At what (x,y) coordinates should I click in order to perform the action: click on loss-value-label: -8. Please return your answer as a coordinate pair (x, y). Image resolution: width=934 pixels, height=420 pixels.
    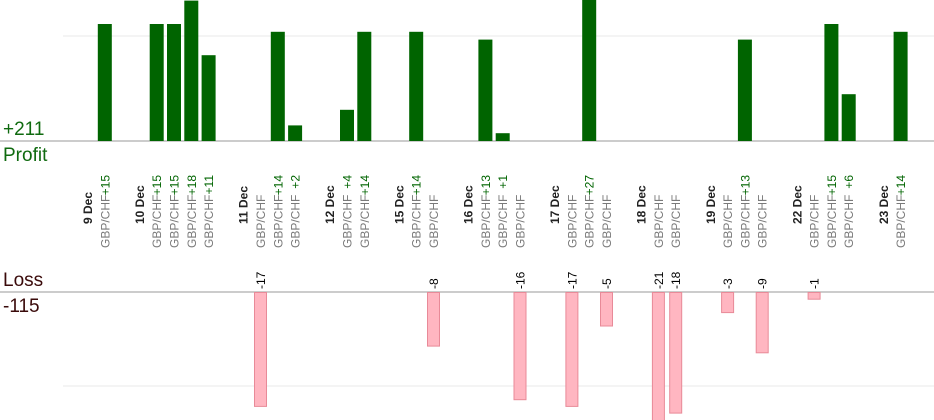
    Looking at the image, I should click on (434, 283).